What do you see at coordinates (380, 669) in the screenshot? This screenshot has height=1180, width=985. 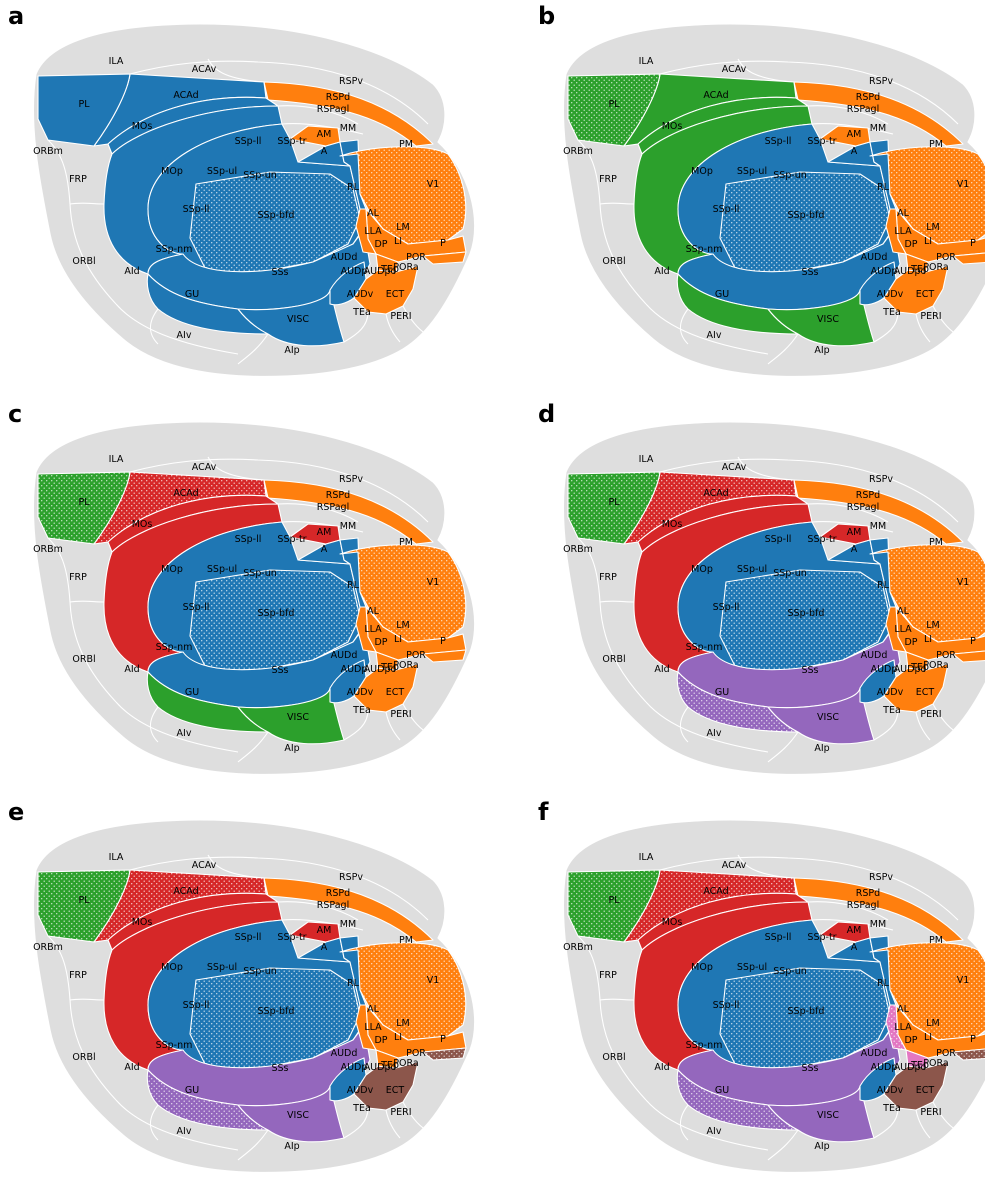 I see `region-label: AUDpo` at bounding box center [380, 669].